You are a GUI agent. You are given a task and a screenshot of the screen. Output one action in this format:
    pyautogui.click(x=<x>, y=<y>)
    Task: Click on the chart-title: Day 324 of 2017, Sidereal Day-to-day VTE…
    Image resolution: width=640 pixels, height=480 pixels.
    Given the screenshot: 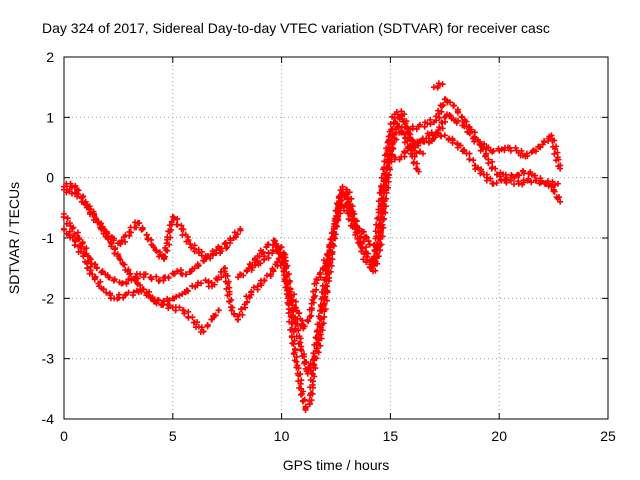 What is the action you would take?
    pyautogui.click(x=296, y=28)
    